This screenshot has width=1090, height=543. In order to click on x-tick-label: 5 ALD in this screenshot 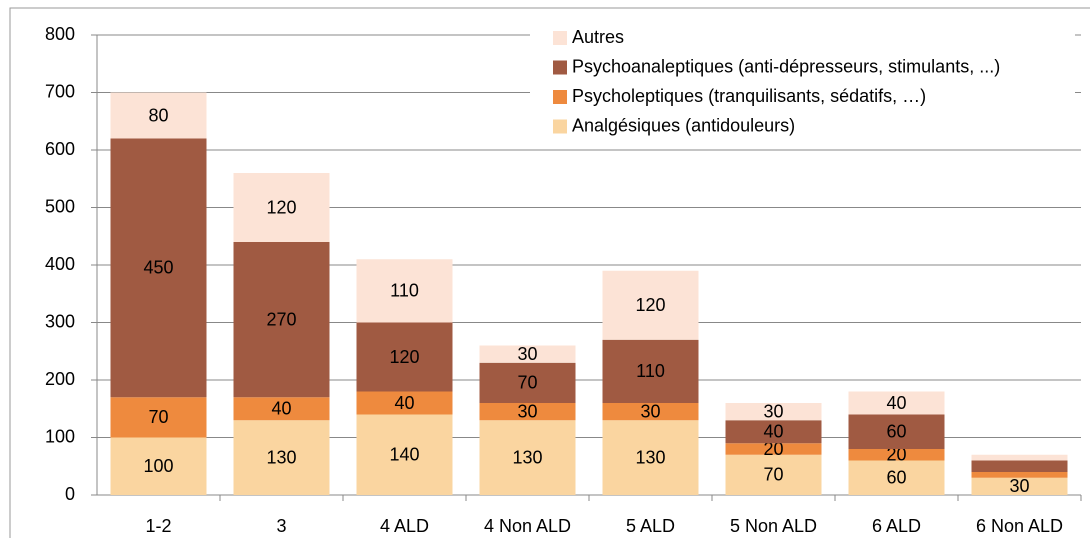, I will do `click(650, 526)`.